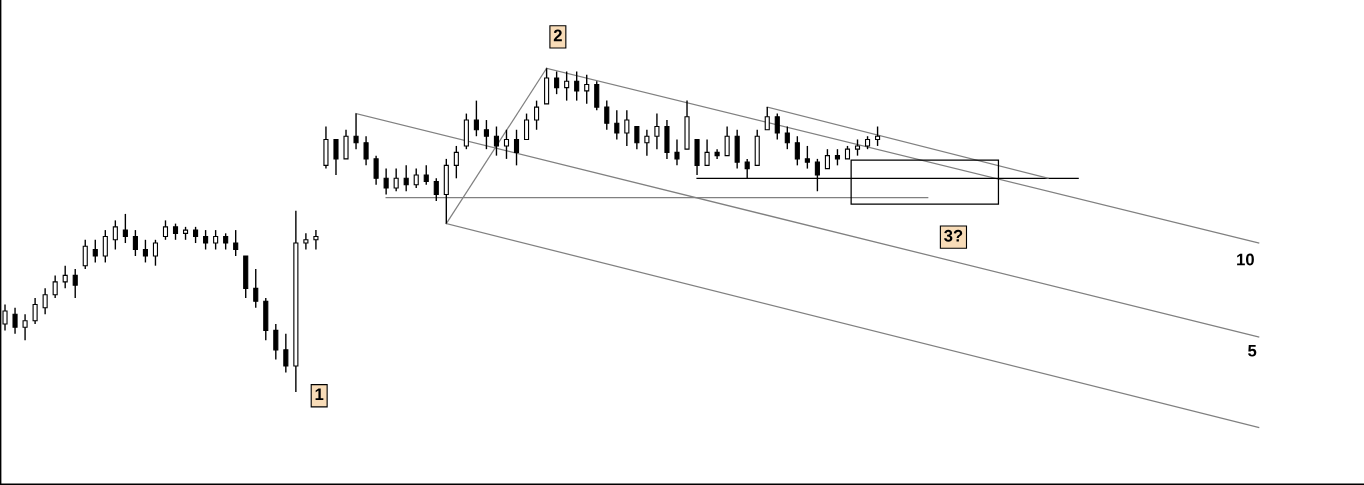 Image resolution: width=1364 pixels, height=485 pixels. I want to click on annotation: 10, so click(1245, 259).